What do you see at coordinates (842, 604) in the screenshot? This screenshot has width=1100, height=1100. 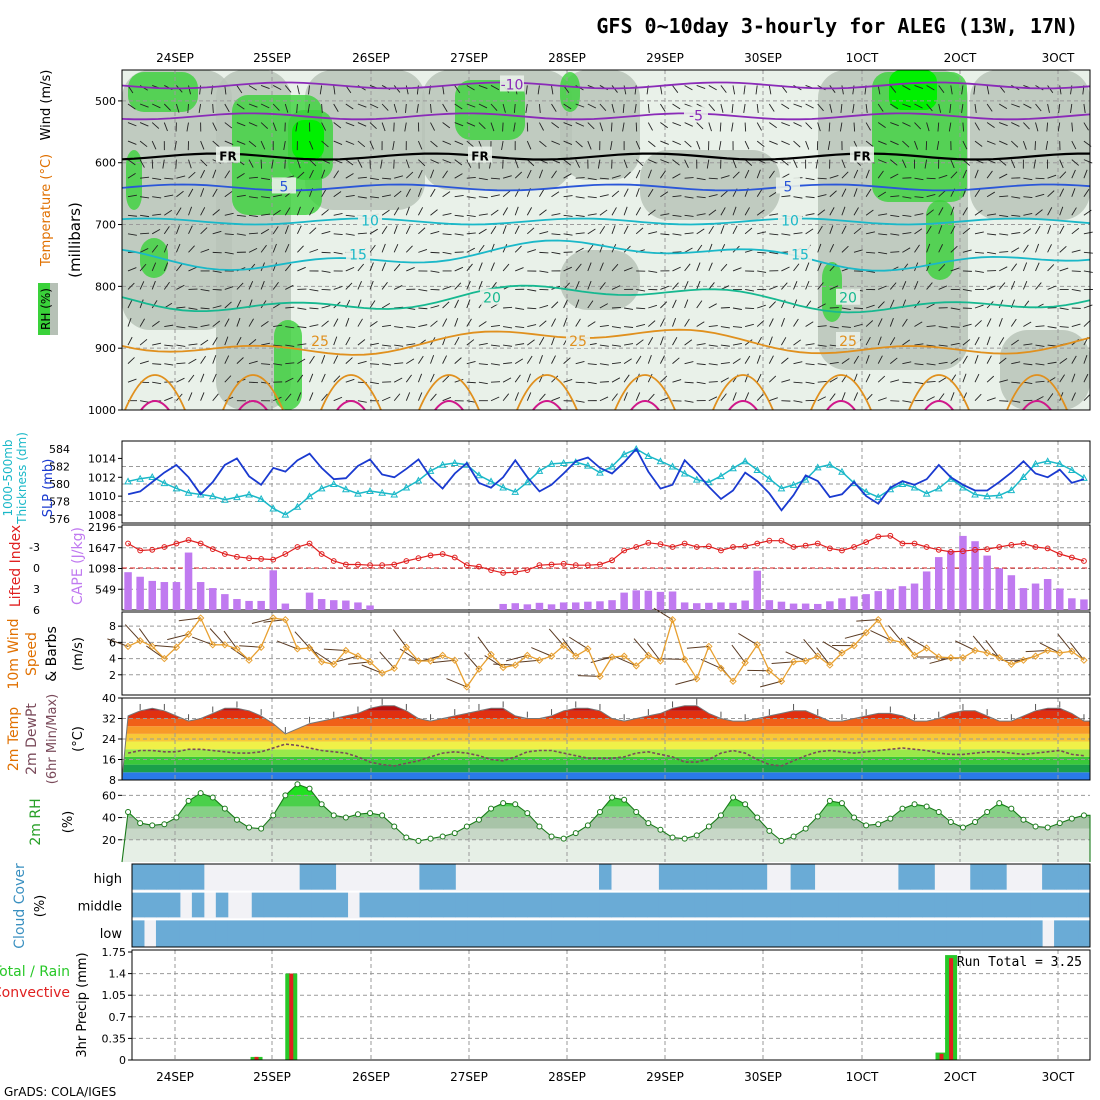 I see `cape-bar` at bounding box center [842, 604].